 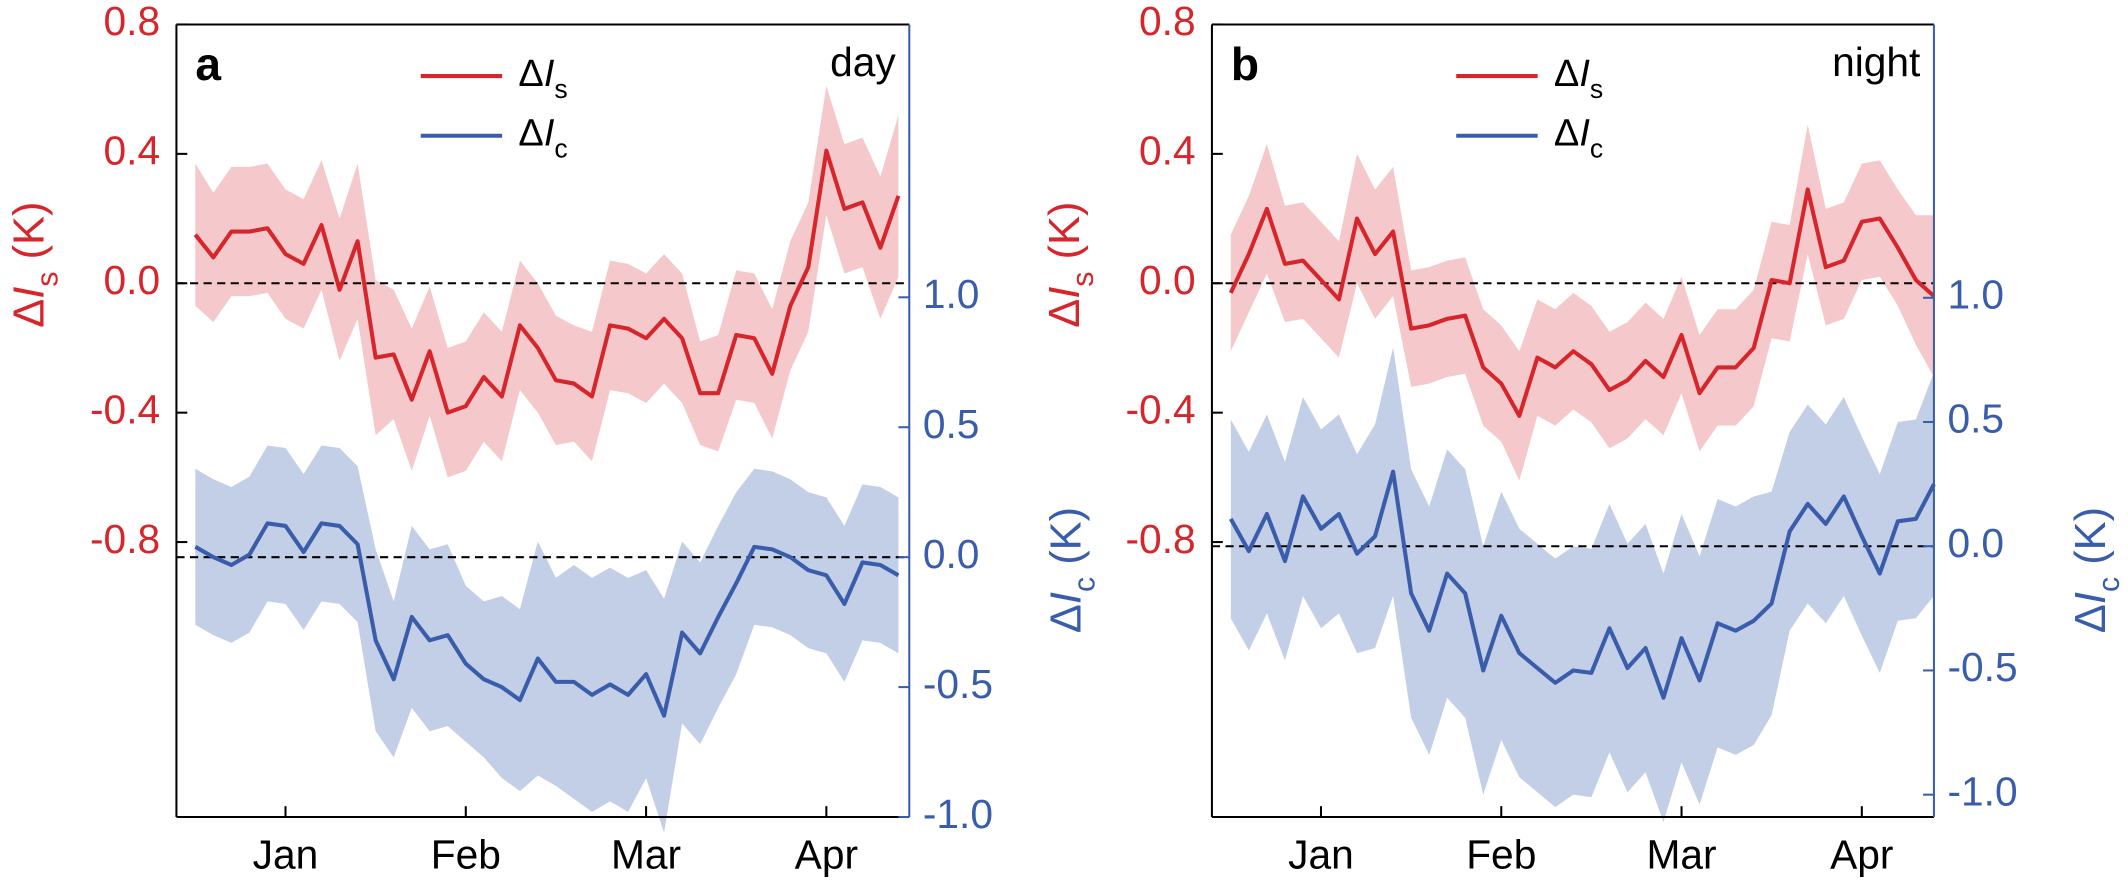 I want to click on annotation: day, so click(x=863, y=62).